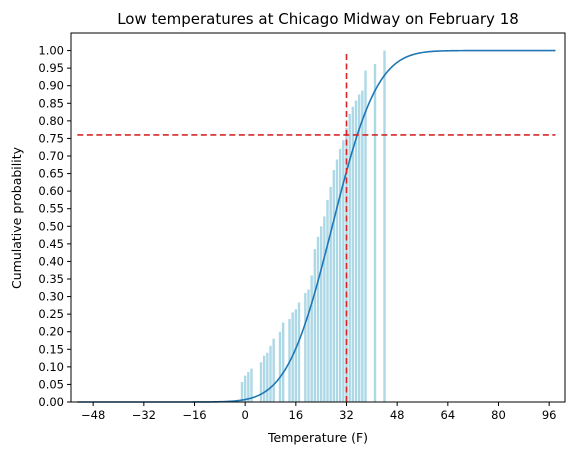 The width and height of the screenshot is (576, 455). I want to click on y-tick-label: 0.05, so click(51, 384).